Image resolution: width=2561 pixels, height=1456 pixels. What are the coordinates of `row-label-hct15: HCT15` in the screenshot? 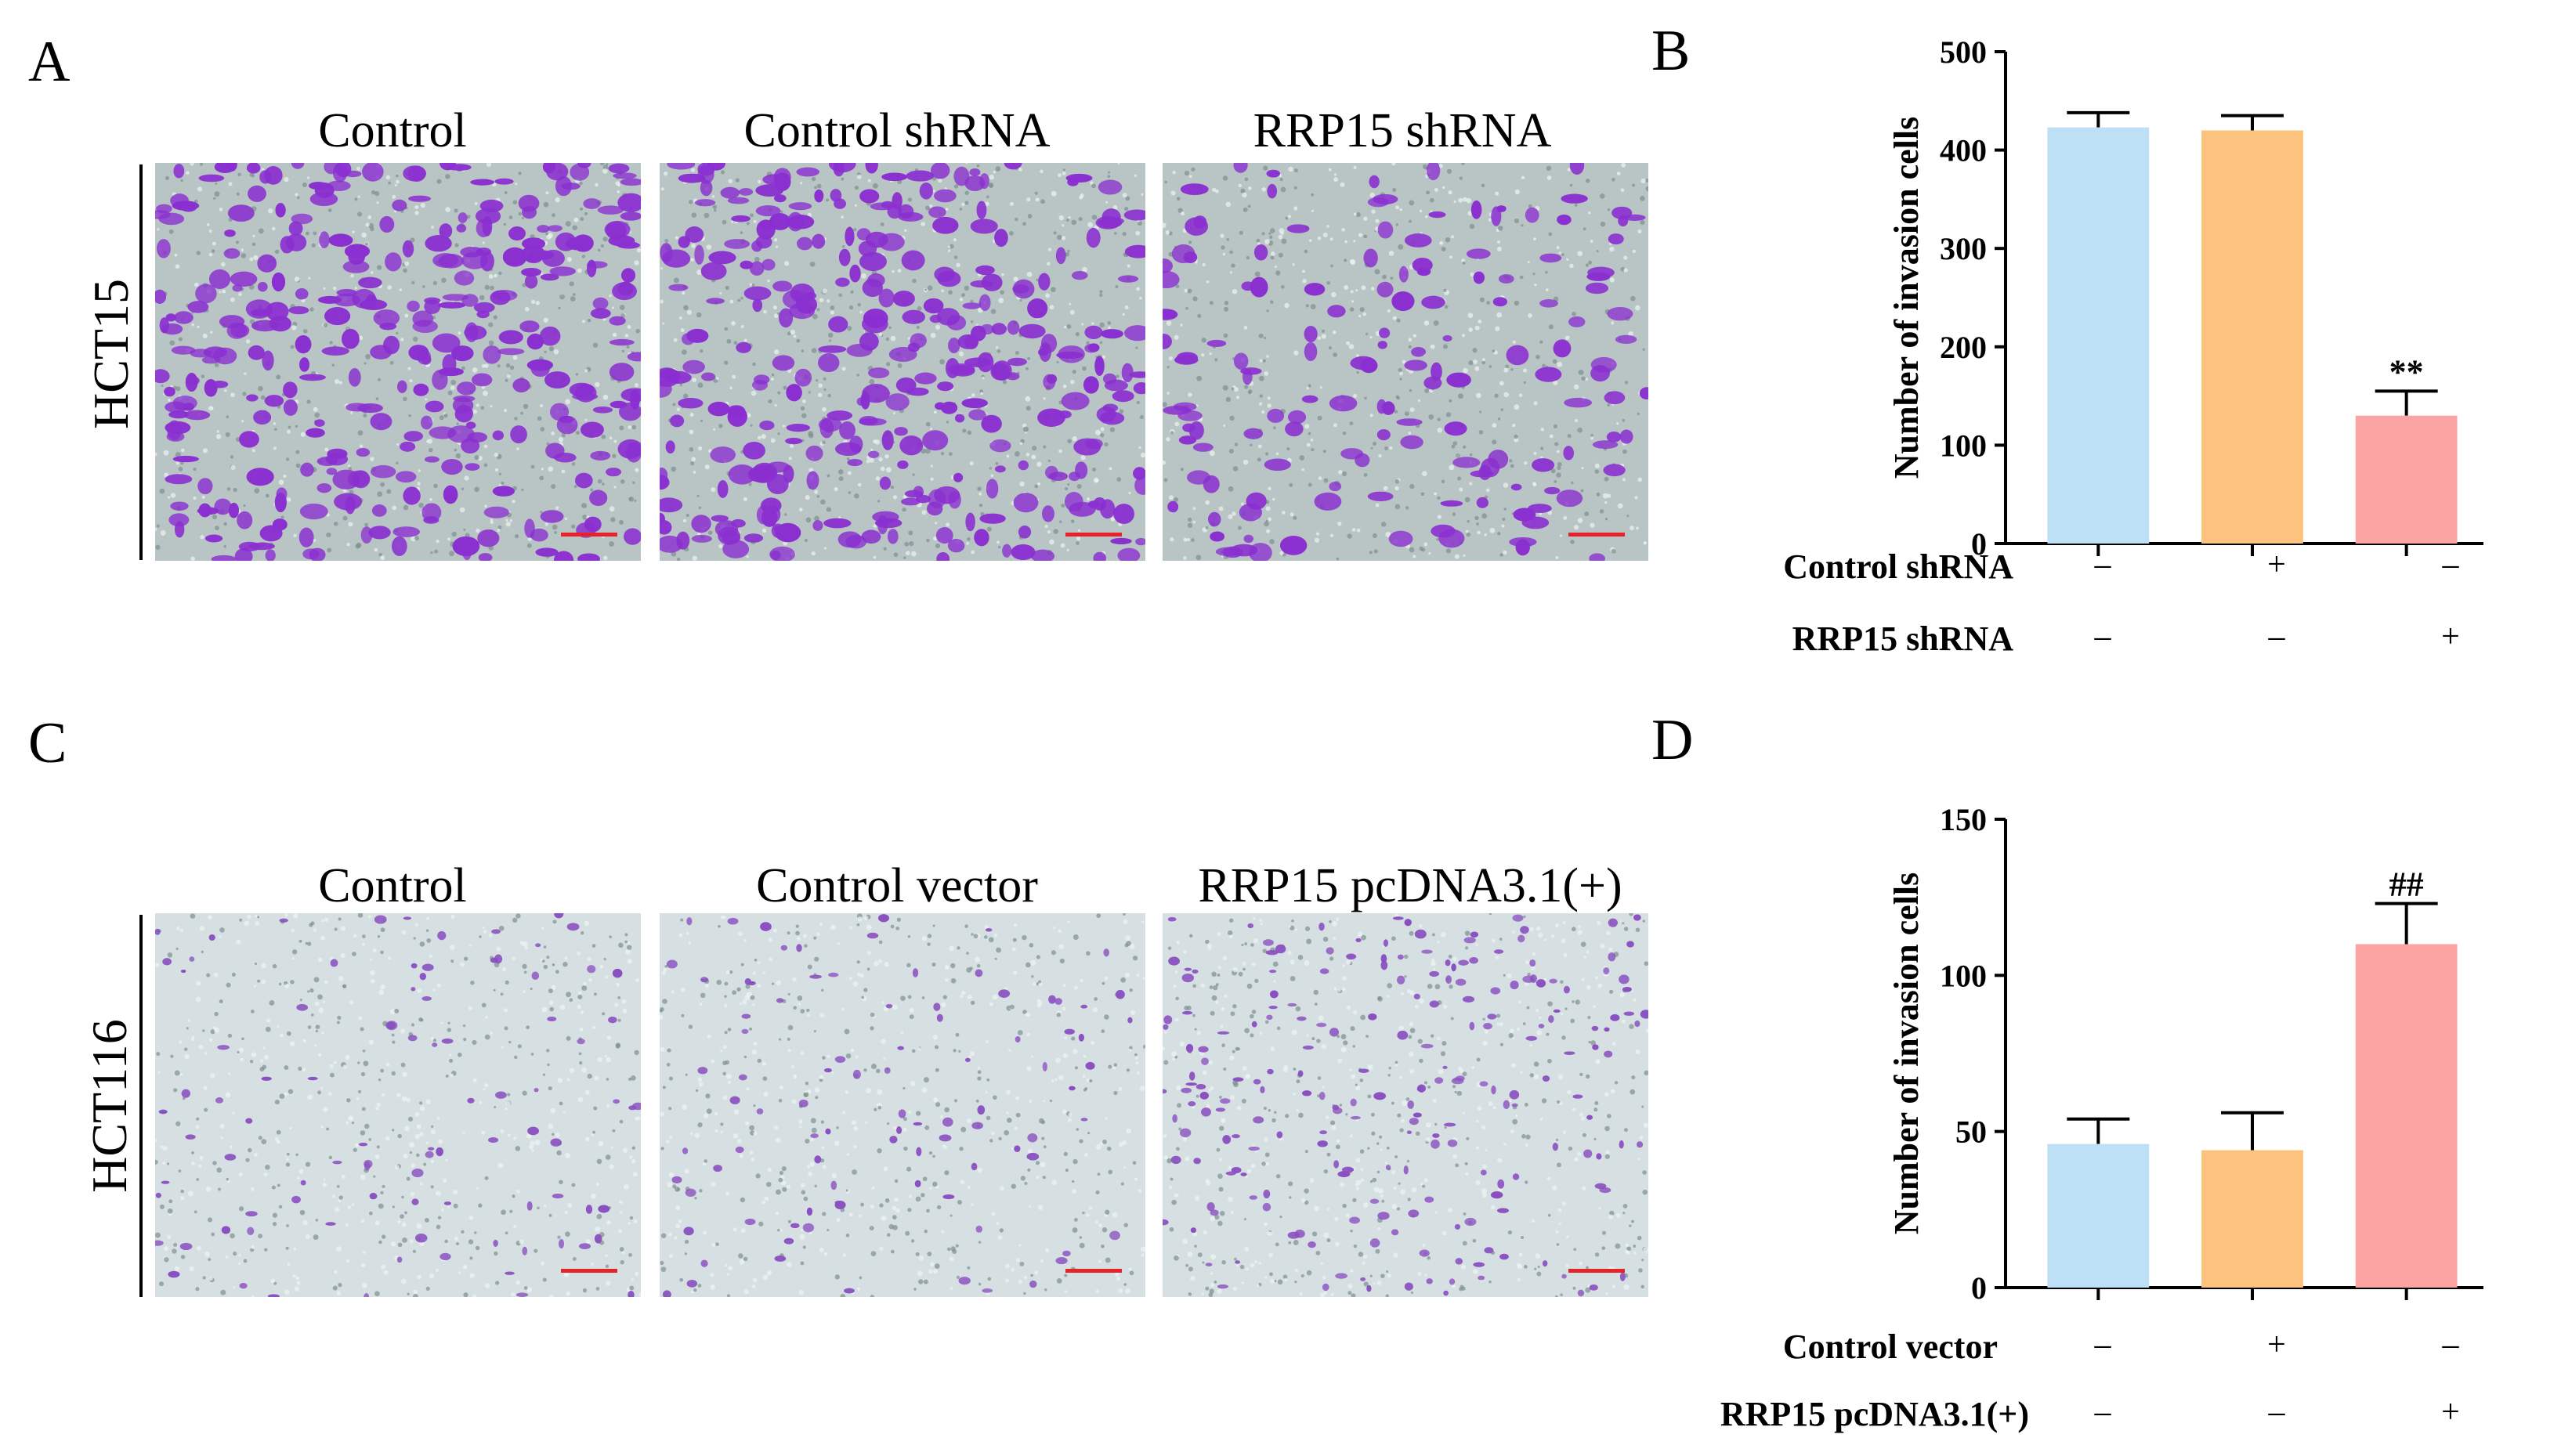 It's located at (111, 354).